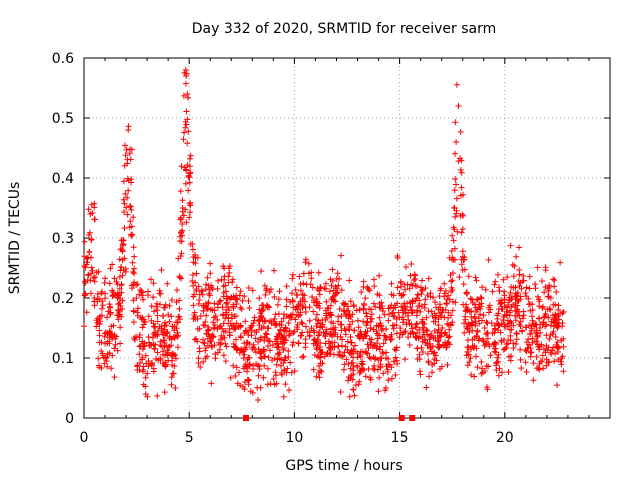 Image resolution: width=640 pixels, height=480 pixels. What do you see at coordinates (63, 119) in the screenshot?
I see `y-tick-label: 0.5` at bounding box center [63, 119].